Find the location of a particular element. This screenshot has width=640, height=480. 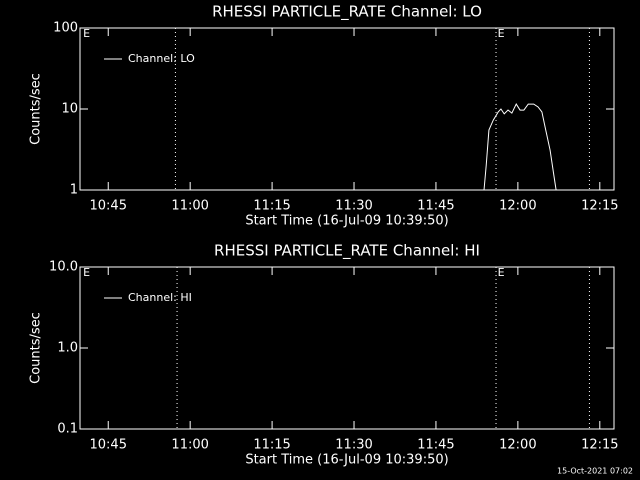

legend-label: Channel: LO is located at coordinates (161, 58).